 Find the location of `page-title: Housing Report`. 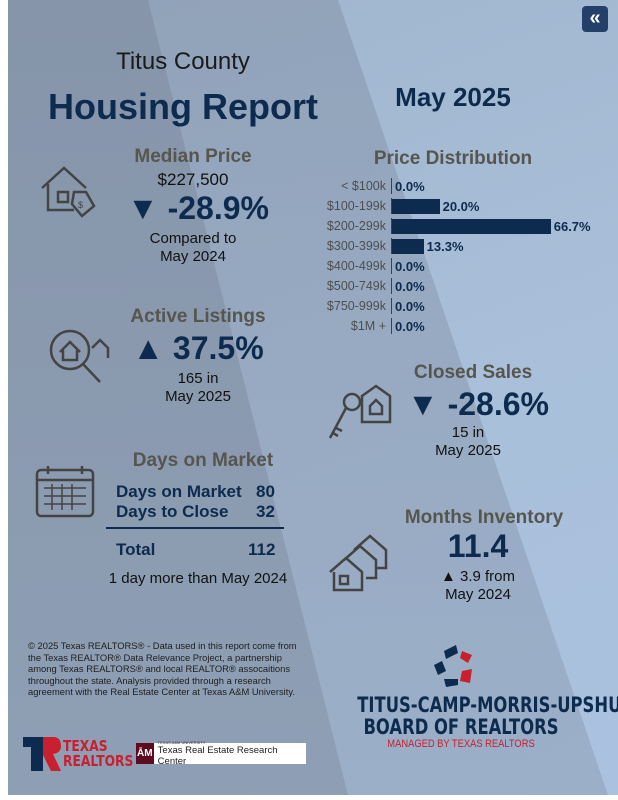

page-title: Housing Report is located at coordinates (183, 106).